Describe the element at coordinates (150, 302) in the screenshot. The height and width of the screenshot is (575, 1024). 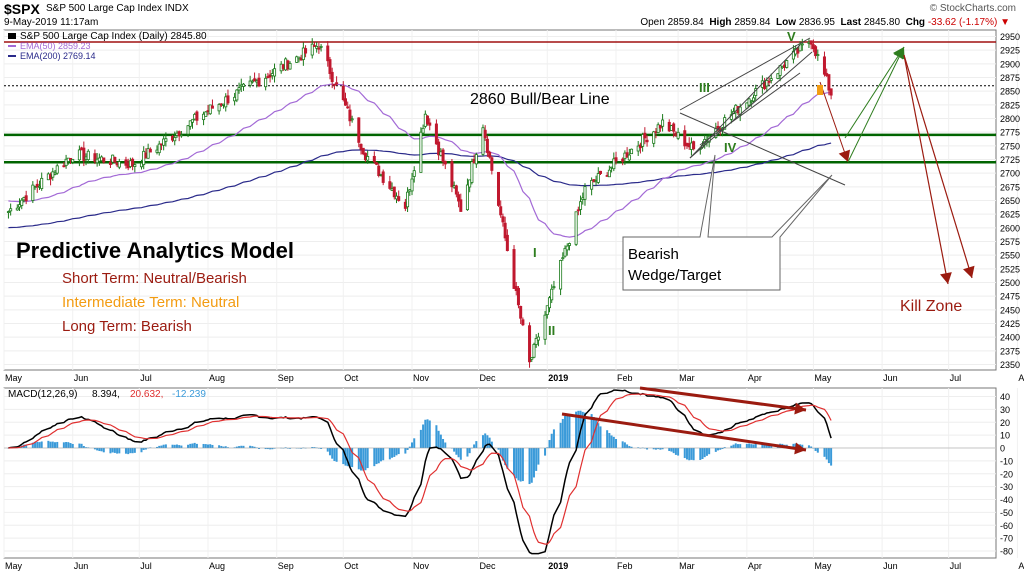
I see `intermediate-term-outlook: Intermediate Term: Neutral` at that location.